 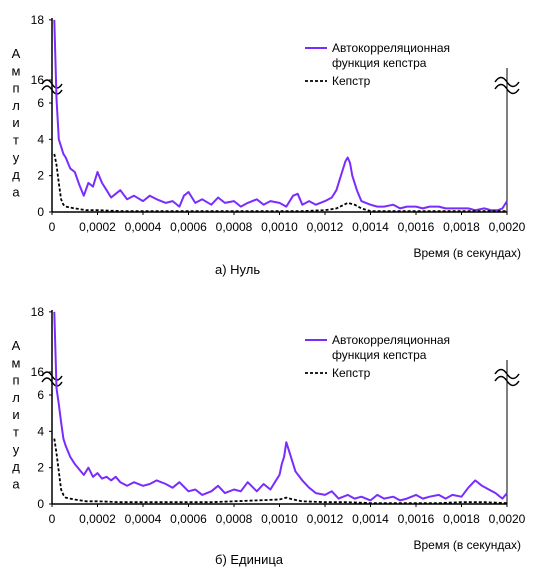 I want to click on chart-caption-one: б) Единица, so click(x=249, y=559).